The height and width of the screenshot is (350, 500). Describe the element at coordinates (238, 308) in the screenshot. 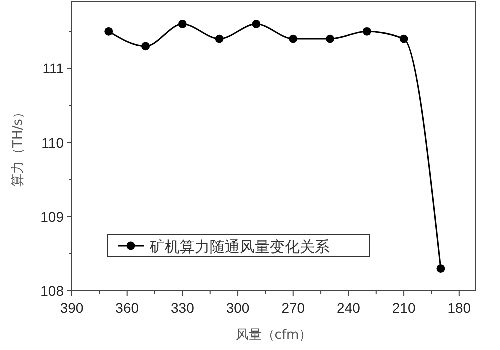

I see `x-tick-label: 300` at that location.